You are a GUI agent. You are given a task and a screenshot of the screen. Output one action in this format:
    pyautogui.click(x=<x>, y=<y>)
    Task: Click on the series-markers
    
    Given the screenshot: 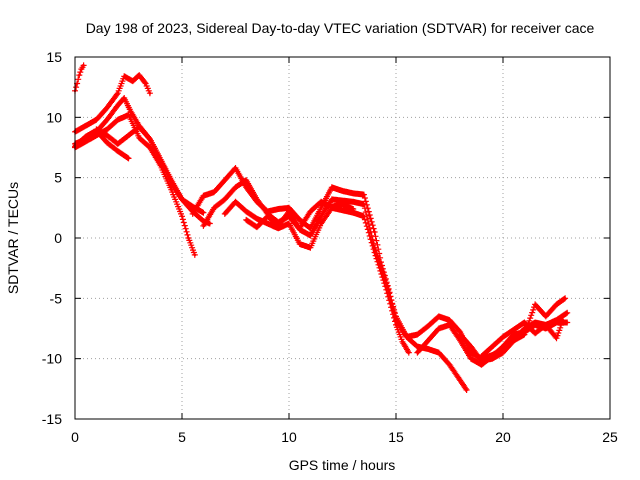 What is the action you would take?
    pyautogui.click(x=79, y=78)
    